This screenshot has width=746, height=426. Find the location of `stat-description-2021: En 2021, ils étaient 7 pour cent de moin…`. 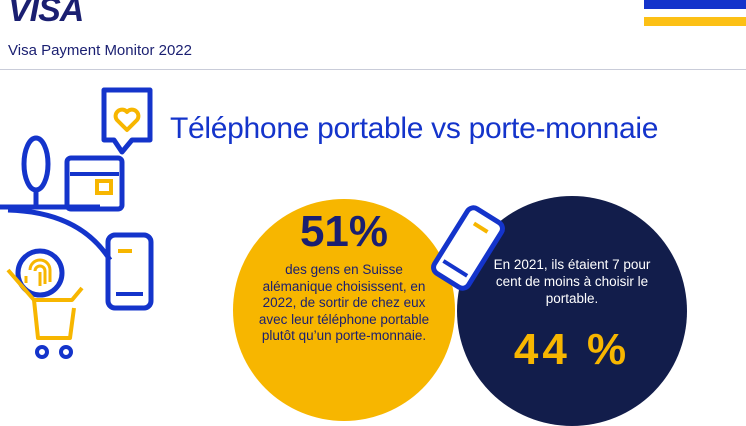

stat-description-2021: En 2021, ils étaient 7 pour cent de moin… is located at coordinates (572, 281).